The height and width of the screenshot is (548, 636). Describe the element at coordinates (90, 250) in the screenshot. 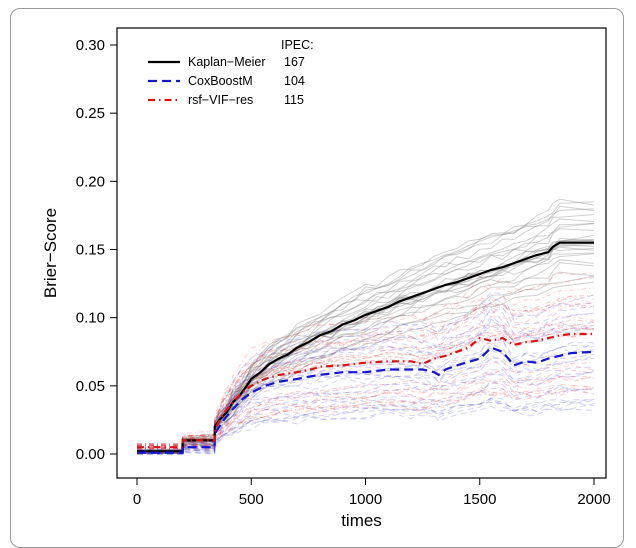

I see `y-tick-label: 0.15` at that location.